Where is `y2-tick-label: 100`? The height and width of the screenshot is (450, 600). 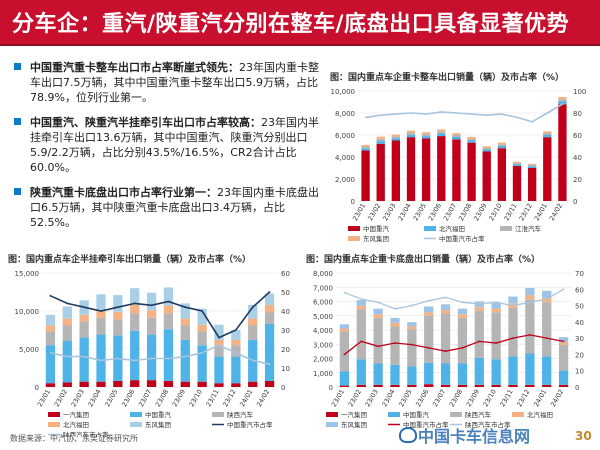 y2-tick-label: 100 is located at coordinates (579, 92).